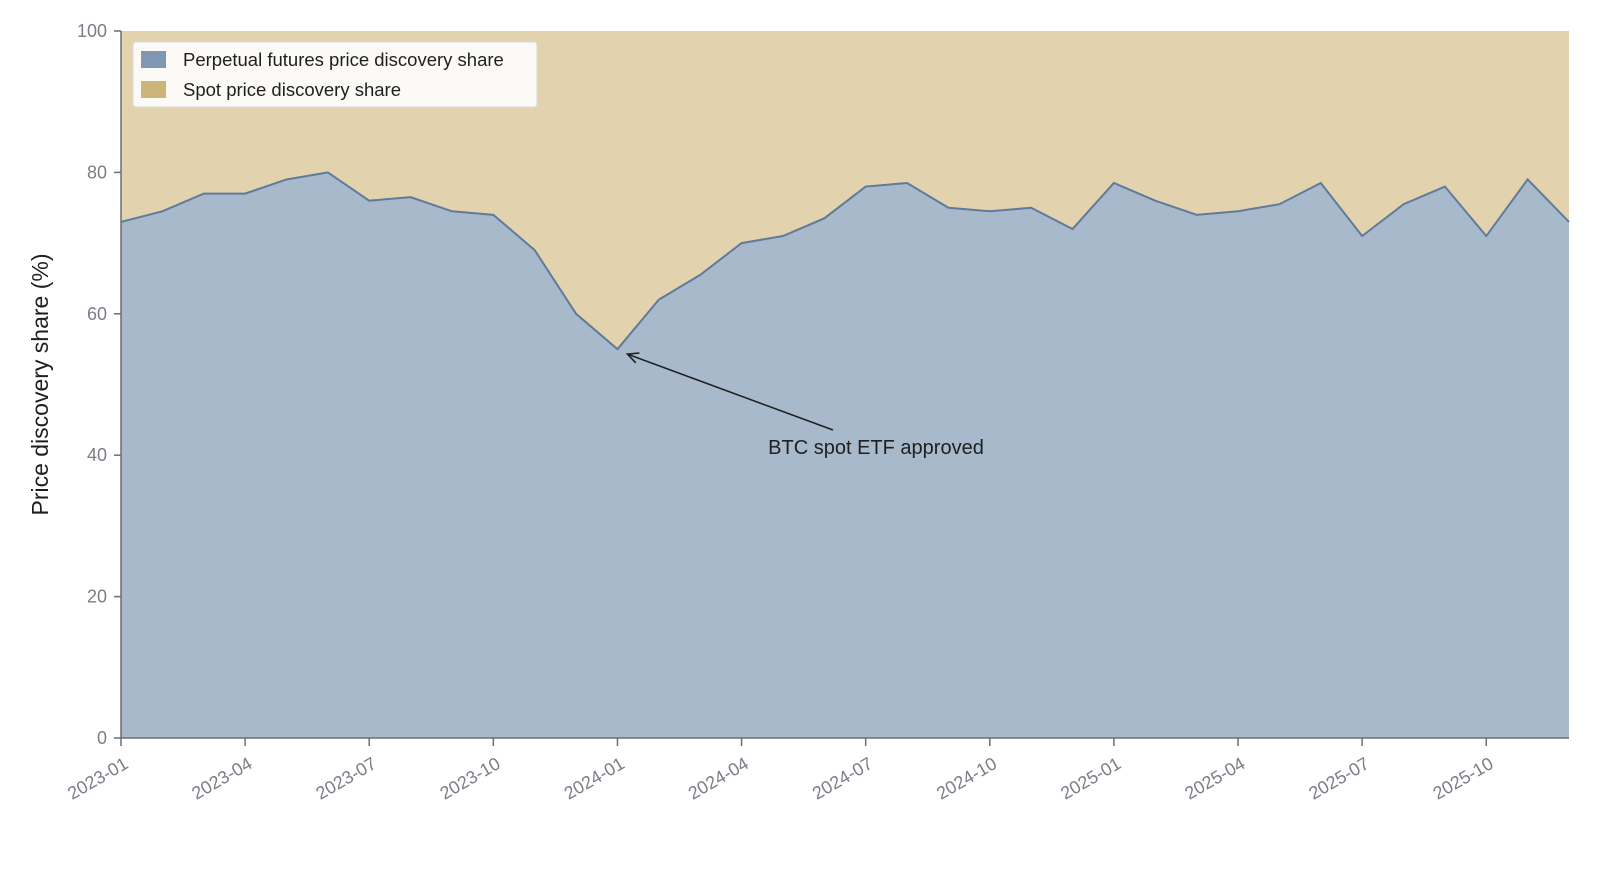  I want to click on x-tick-label: 2025-04, so click(1214, 778).